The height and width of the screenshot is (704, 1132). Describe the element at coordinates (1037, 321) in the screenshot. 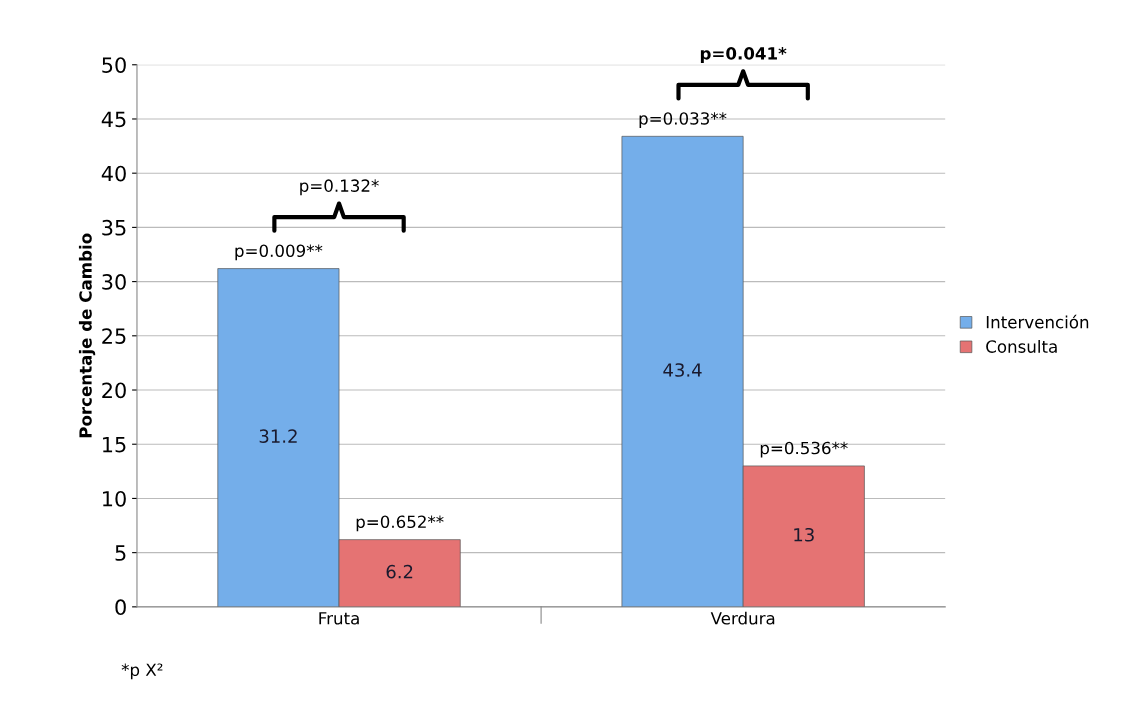

I see `legend-label: Intervención` at that location.